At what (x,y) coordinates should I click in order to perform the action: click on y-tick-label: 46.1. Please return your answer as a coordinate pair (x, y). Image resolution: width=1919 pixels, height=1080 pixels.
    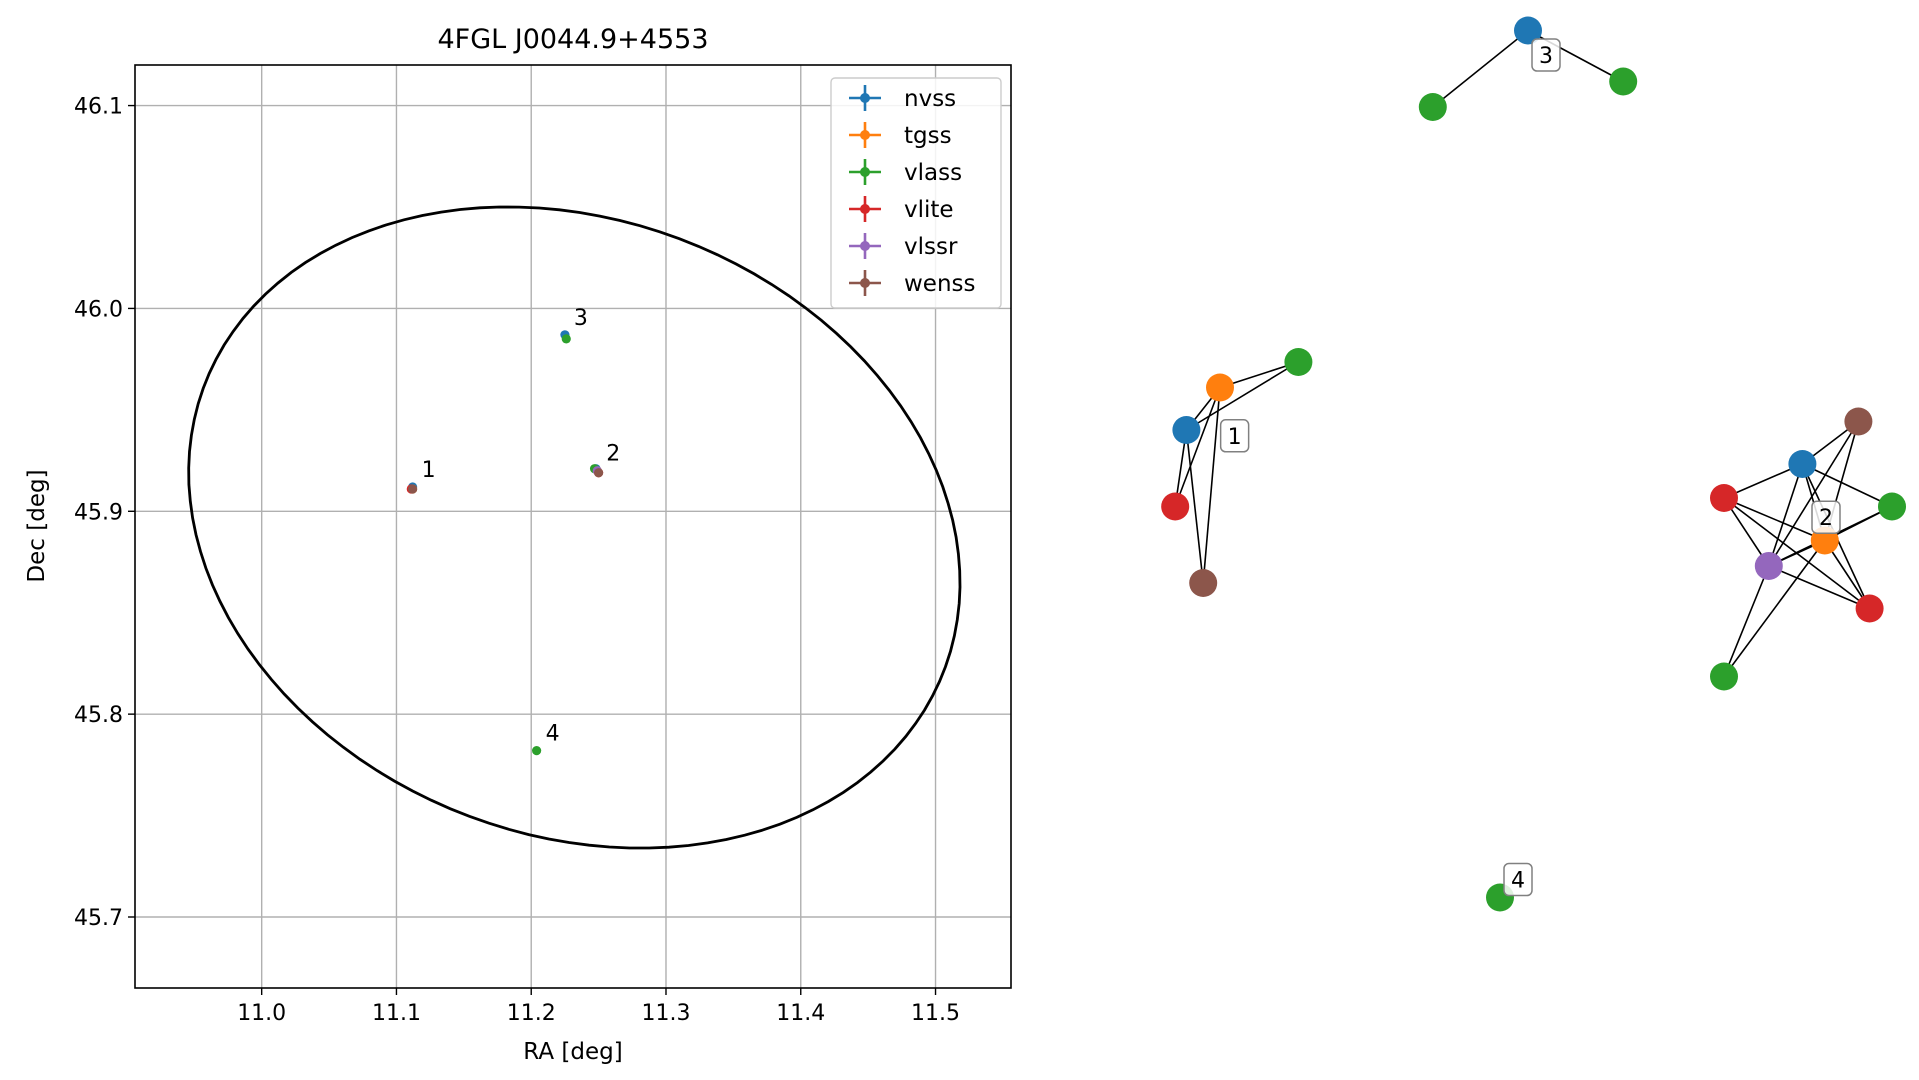
    Looking at the image, I should click on (98, 107).